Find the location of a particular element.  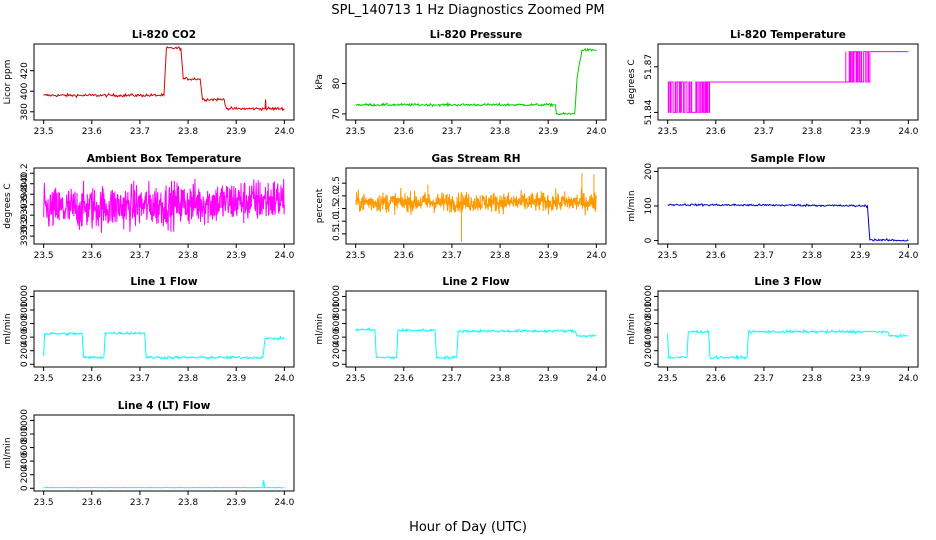

panel-title: Line 2 Flow is located at coordinates (475, 282).